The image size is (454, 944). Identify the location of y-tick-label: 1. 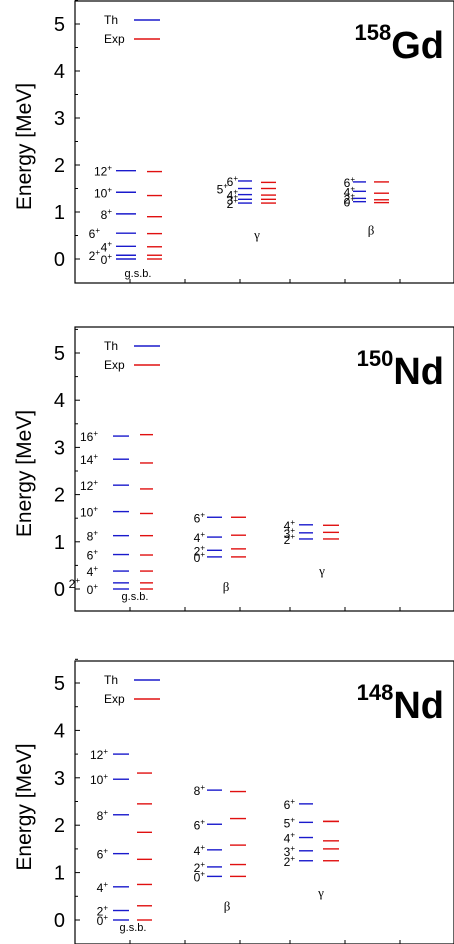
(59, 213).